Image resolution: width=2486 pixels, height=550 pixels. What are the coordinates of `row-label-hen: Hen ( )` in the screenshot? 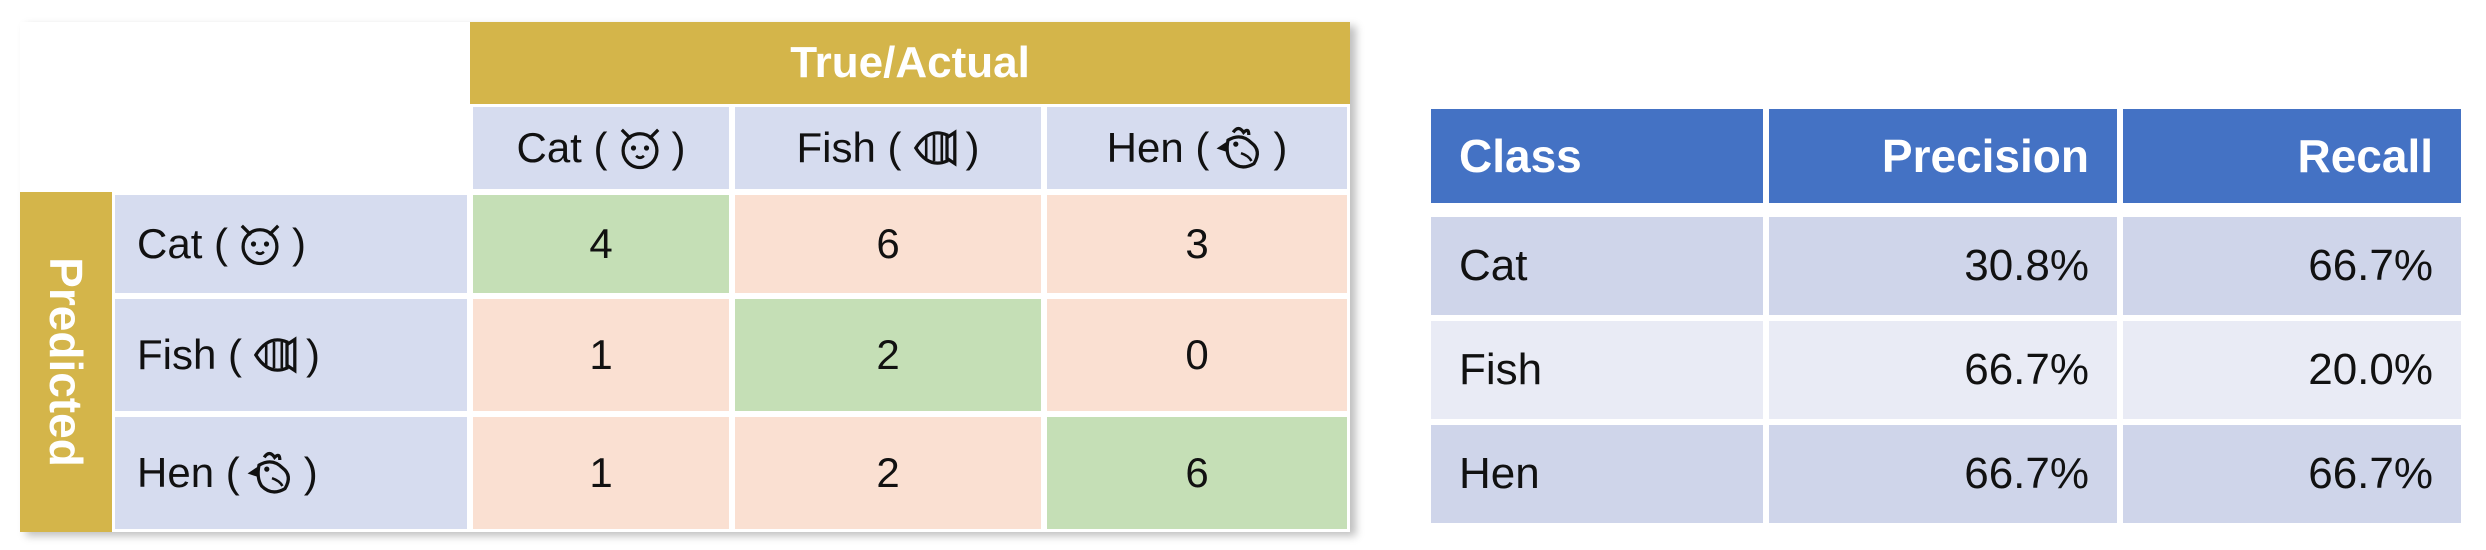 It's located at (291, 473).